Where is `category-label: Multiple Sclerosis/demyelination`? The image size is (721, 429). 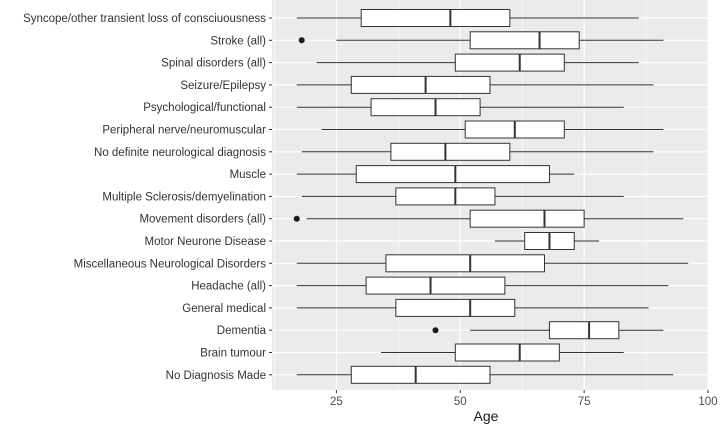 category-label: Multiple Sclerosis/demyelination is located at coordinates (184, 197).